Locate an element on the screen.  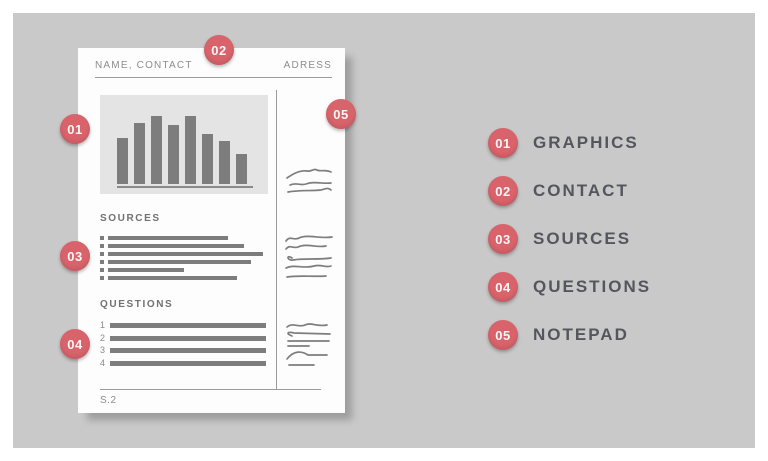
legend-badge: 01 is located at coordinates (503, 143).